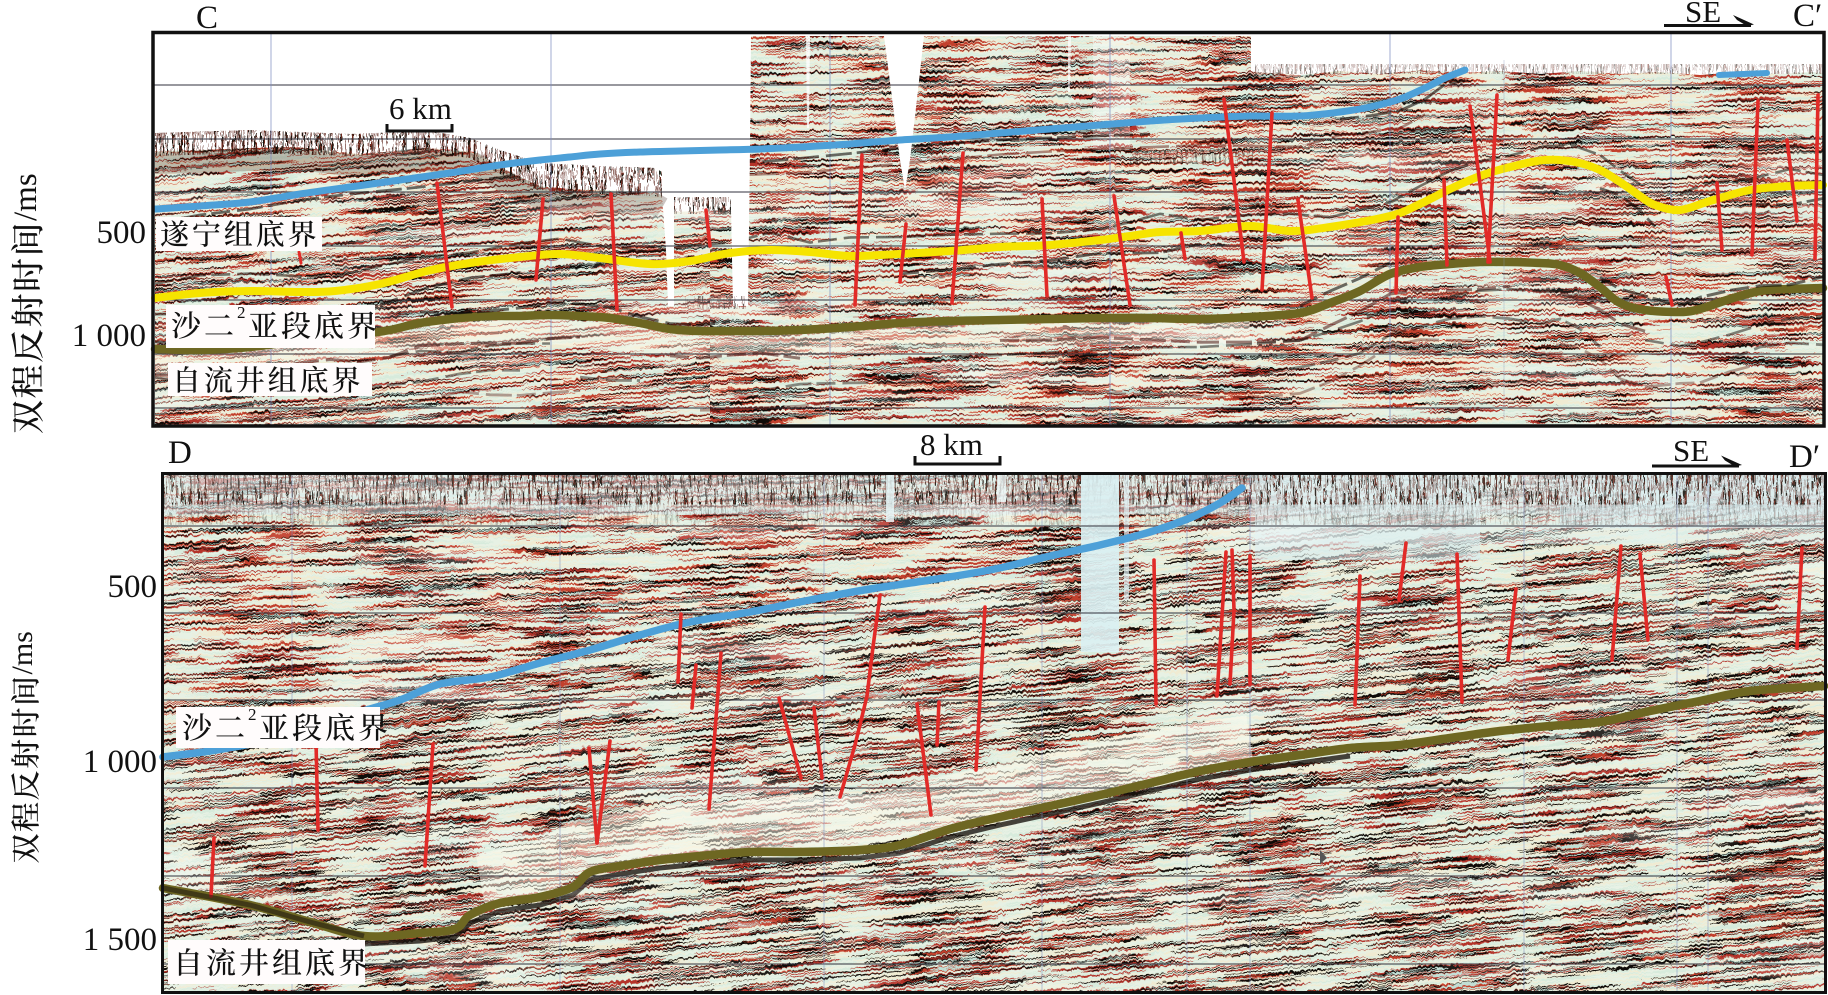 The image size is (1828, 995). I want to click on svg-text: SE, so click(1691, 450).